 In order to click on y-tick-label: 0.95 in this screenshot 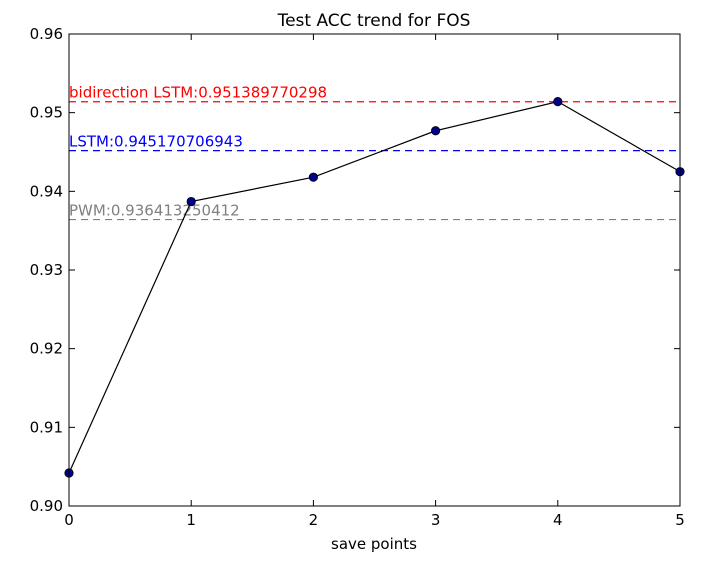, I will do `click(46, 113)`.